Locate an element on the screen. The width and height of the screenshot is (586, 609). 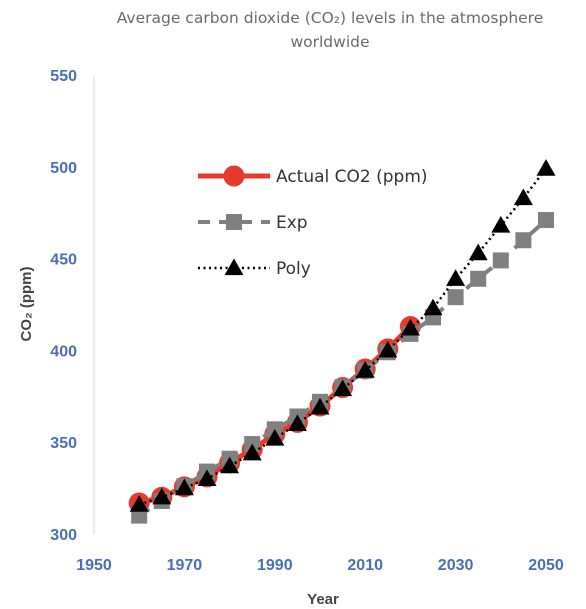
y-tick-label: 400 is located at coordinates (63, 351).